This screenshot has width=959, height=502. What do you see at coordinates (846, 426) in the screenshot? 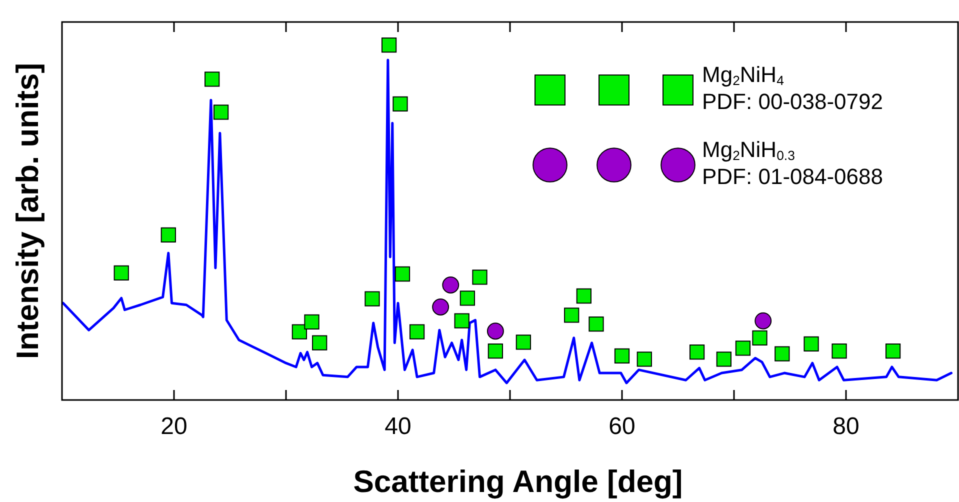
I see `x-tick-label: 80` at bounding box center [846, 426].